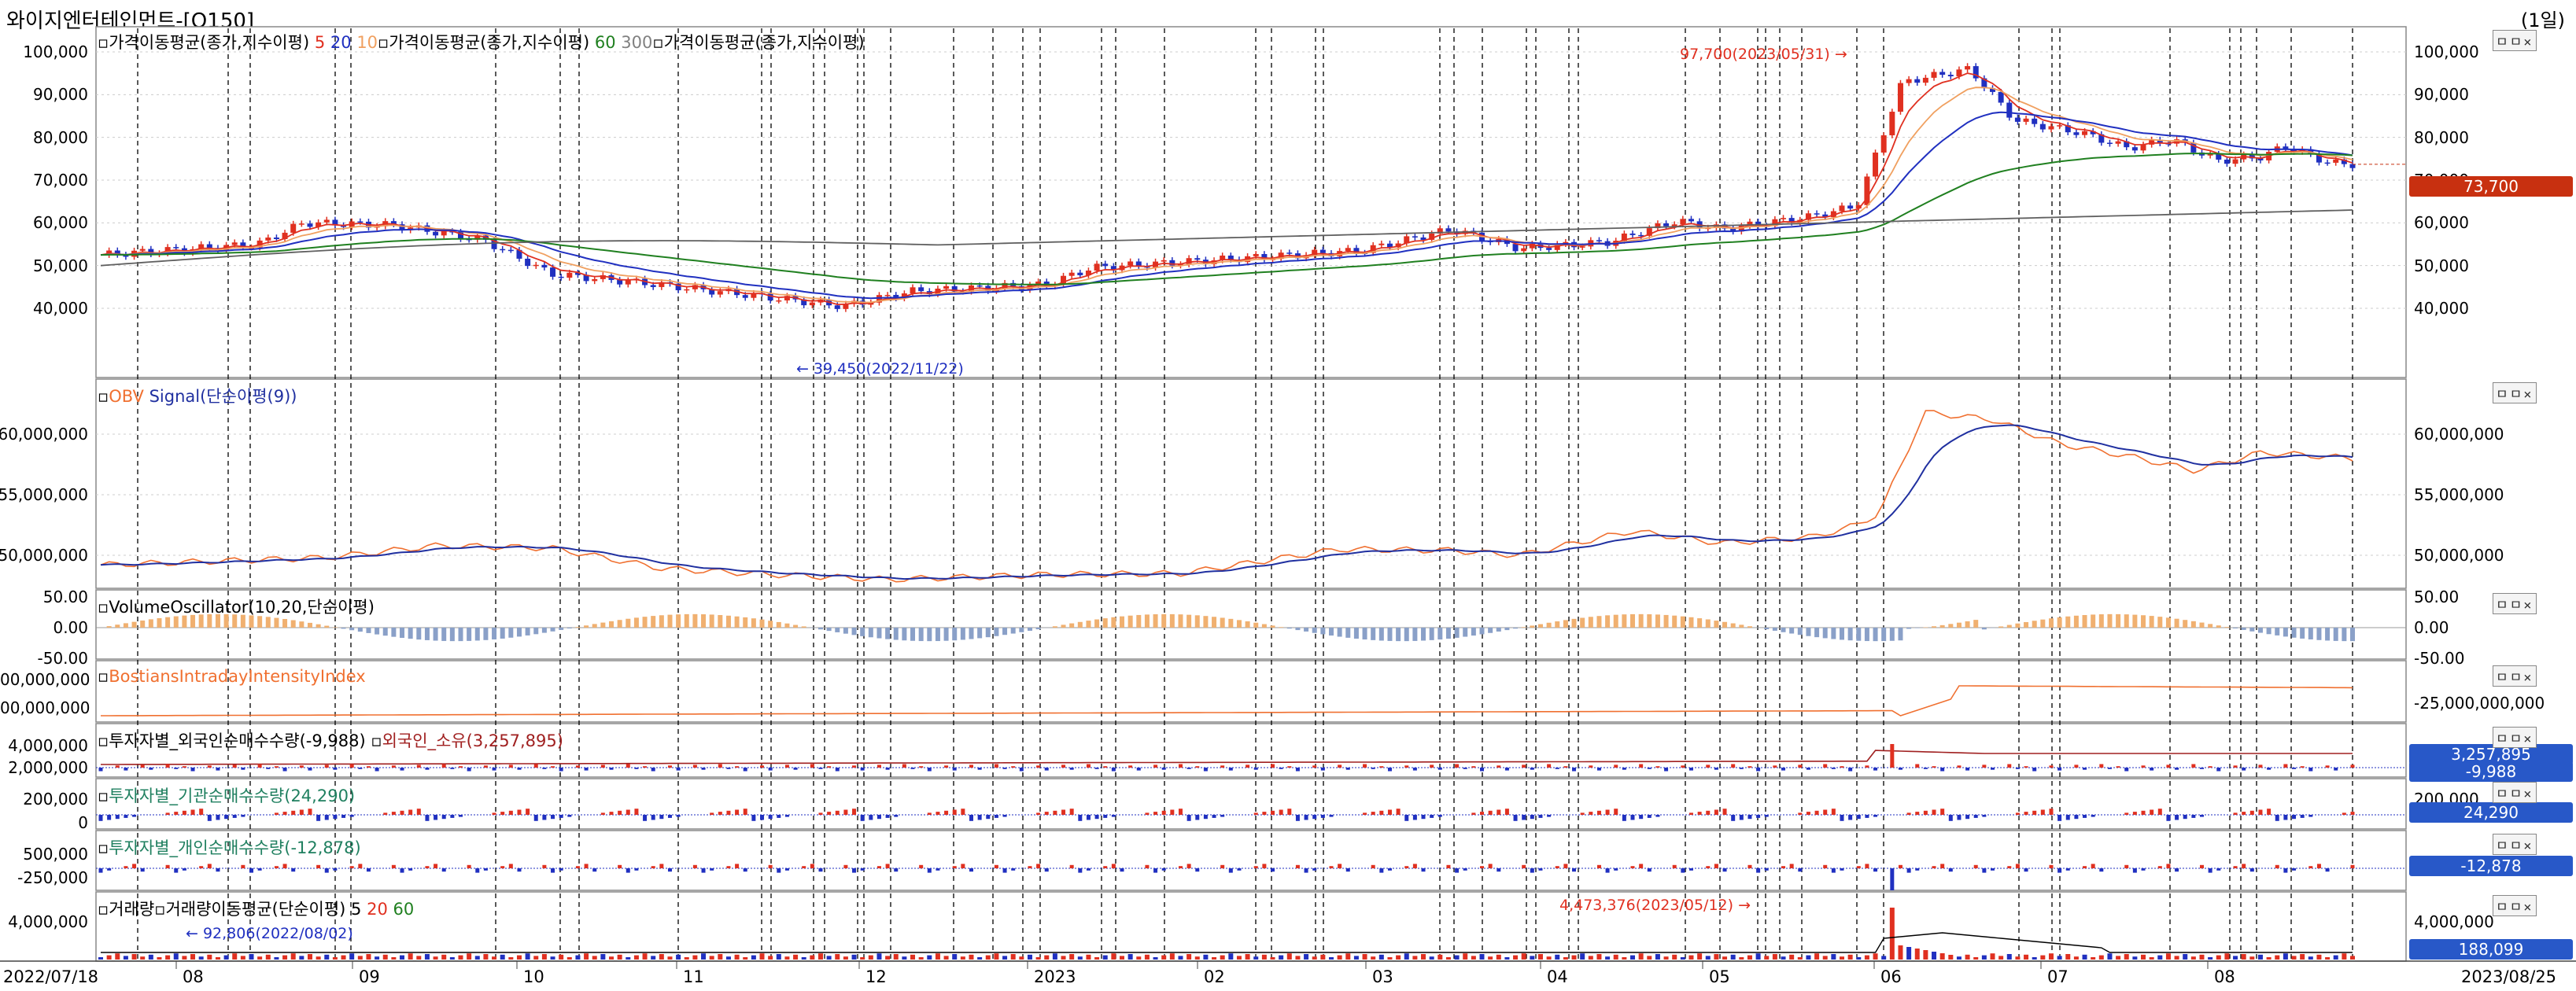  I want to click on inst-legend: ▫투자자별_기관순매수수량(24,290), so click(226, 795).